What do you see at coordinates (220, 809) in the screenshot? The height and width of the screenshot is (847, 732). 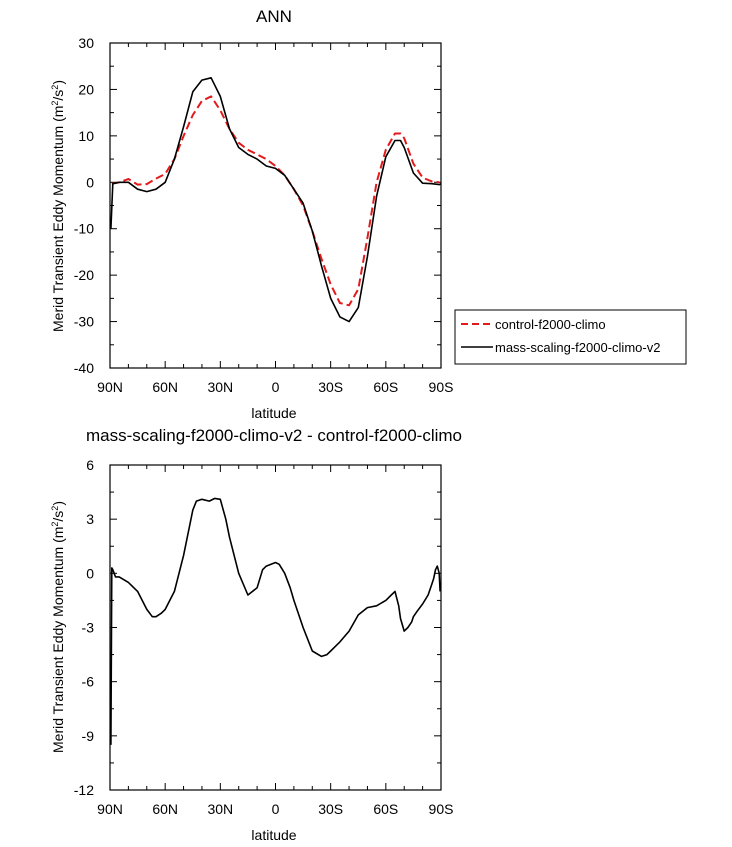 I see `bottom-x-tick-label: 30N` at bounding box center [220, 809].